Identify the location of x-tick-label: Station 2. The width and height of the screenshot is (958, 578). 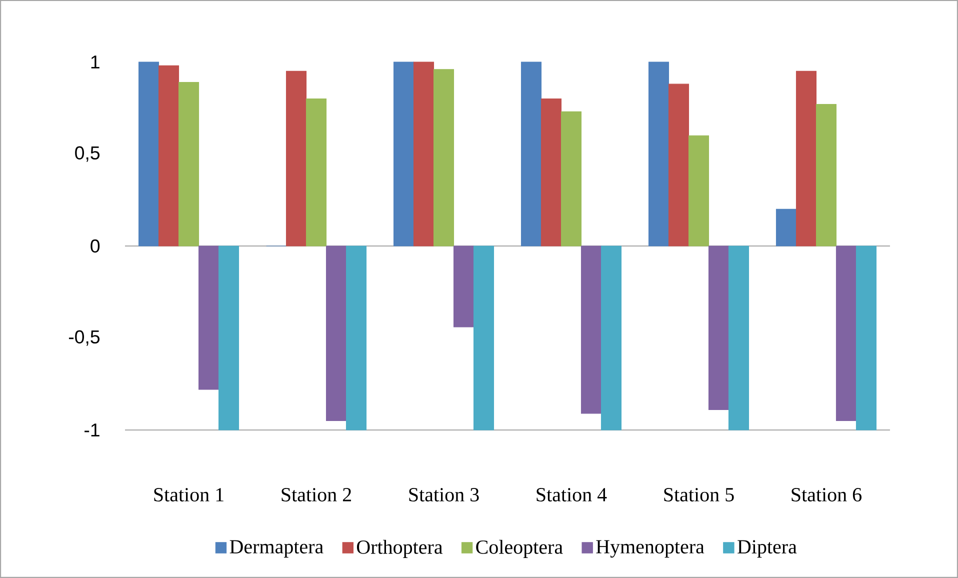
(316, 495).